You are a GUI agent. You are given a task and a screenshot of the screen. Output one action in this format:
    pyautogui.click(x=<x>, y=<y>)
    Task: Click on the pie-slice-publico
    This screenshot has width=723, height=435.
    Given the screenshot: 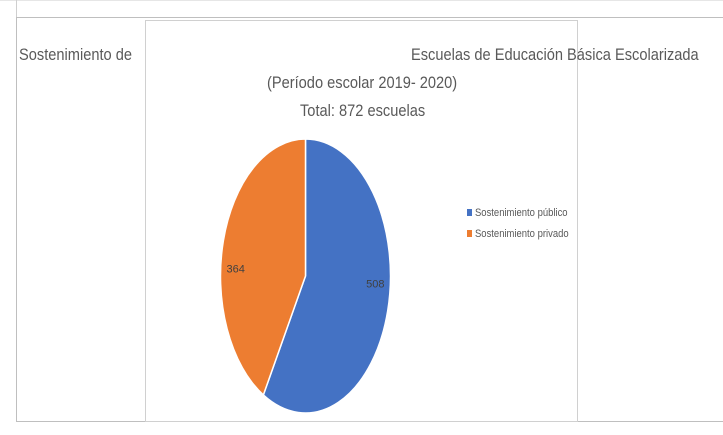 What is the action you would take?
    pyautogui.click(x=327, y=276)
    